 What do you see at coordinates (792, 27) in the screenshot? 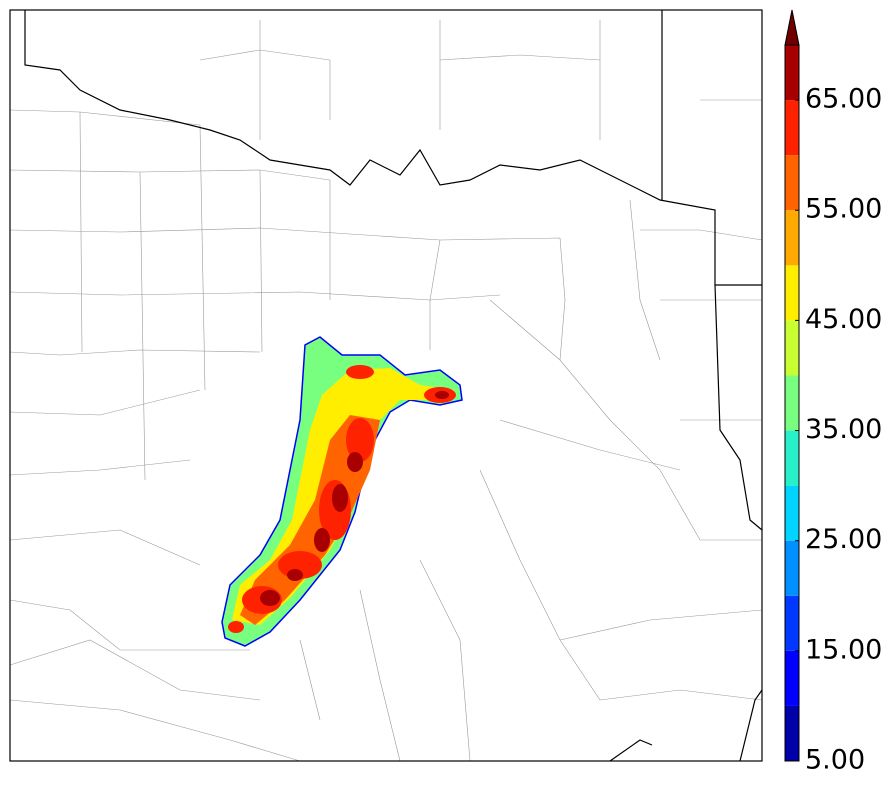
I see `colorbar-extend` at bounding box center [792, 27].